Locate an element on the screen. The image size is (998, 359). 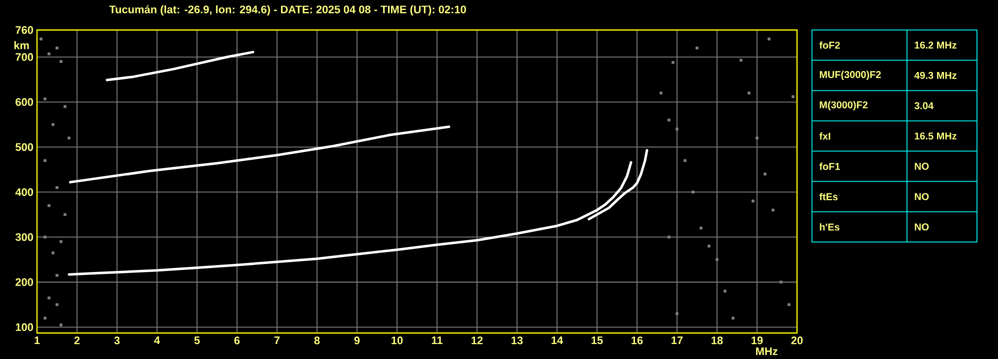
y-axis-title: km is located at coordinates (21, 45).